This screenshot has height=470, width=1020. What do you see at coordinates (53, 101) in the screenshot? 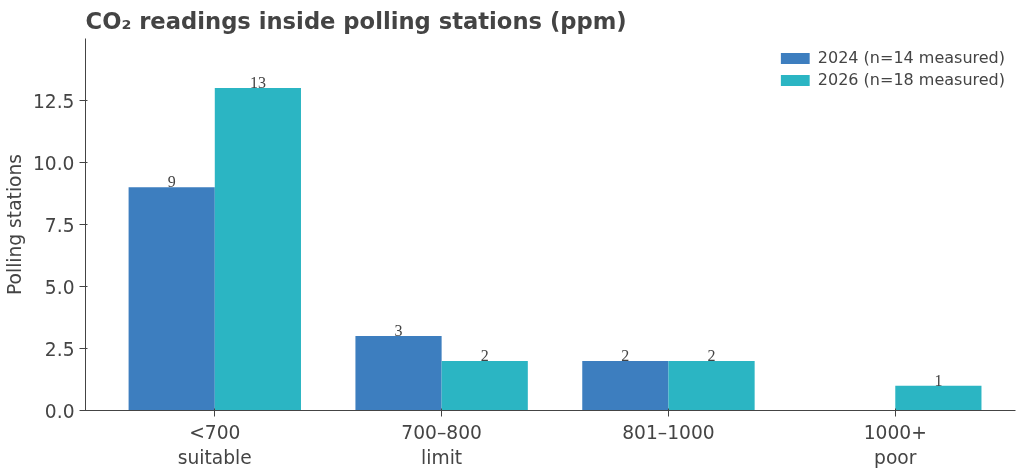
I see `y-tick-label: 12.5` at bounding box center [53, 101].